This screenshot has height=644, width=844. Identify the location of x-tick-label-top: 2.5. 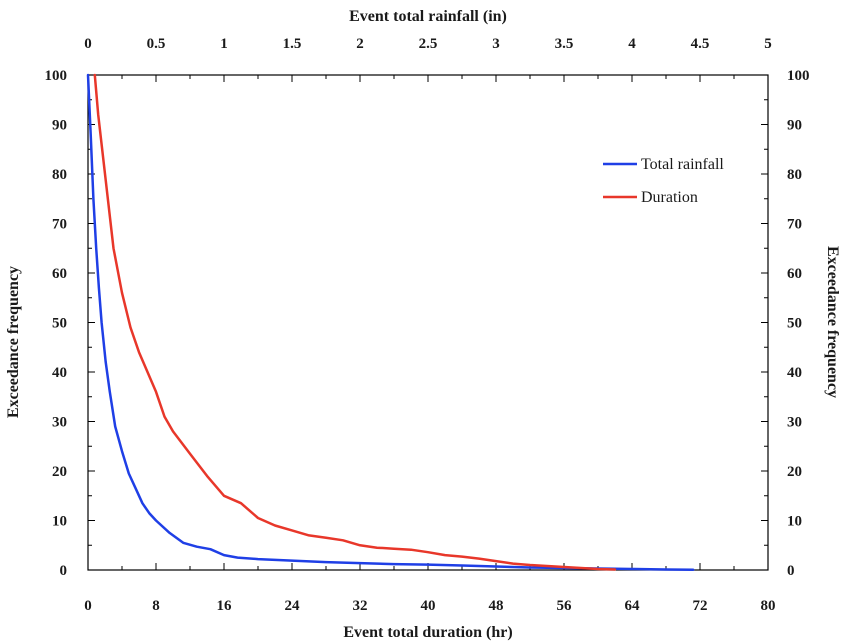
(428, 44).